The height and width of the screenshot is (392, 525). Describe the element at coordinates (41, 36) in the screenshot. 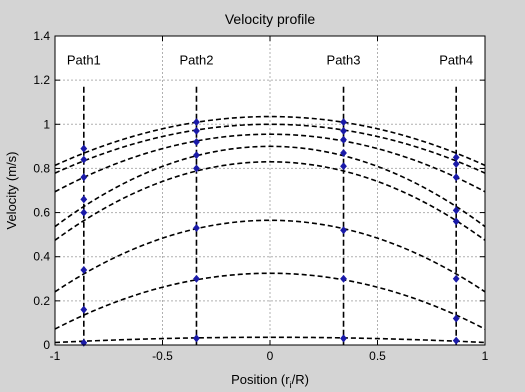

I see `y-tick-label: 1.4` at that location.